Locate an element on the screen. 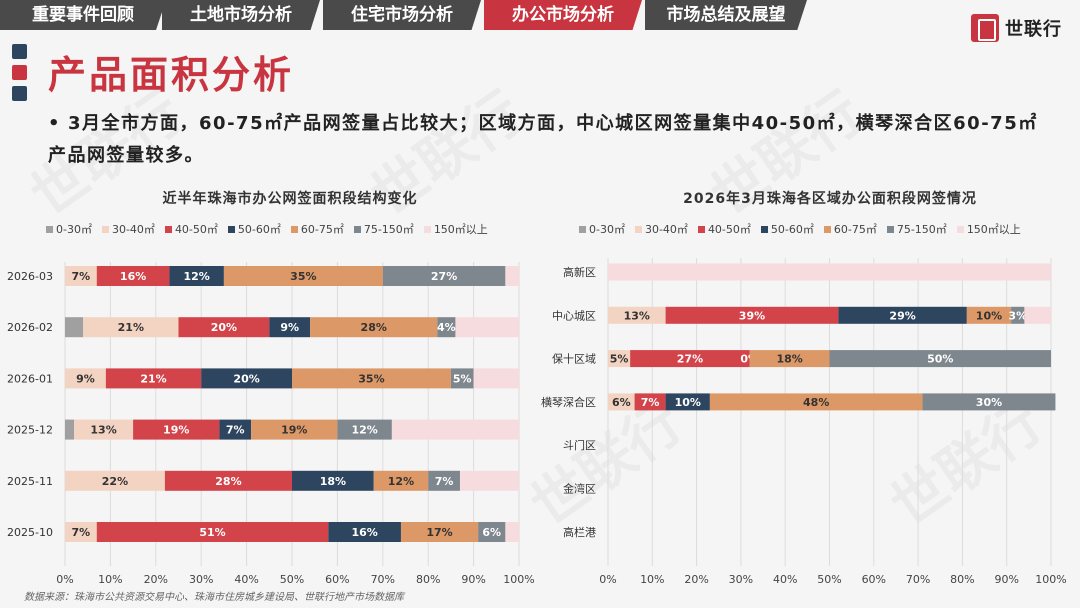  tab-summary: 市场总结及展望 is located at coordinates (726, 15).